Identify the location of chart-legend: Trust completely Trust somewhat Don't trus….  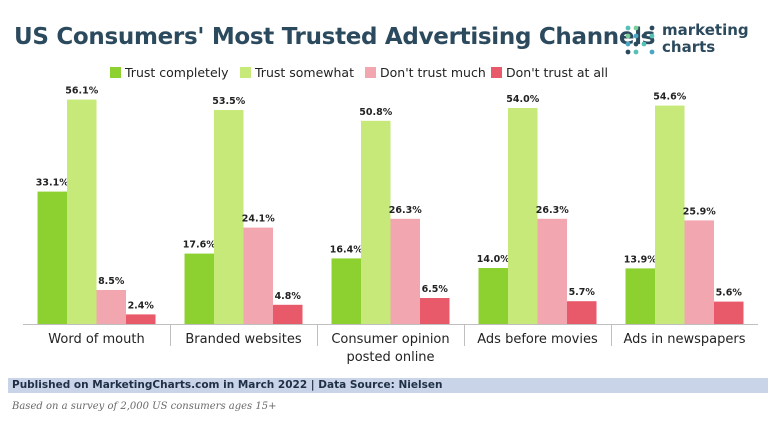
(389, 73).